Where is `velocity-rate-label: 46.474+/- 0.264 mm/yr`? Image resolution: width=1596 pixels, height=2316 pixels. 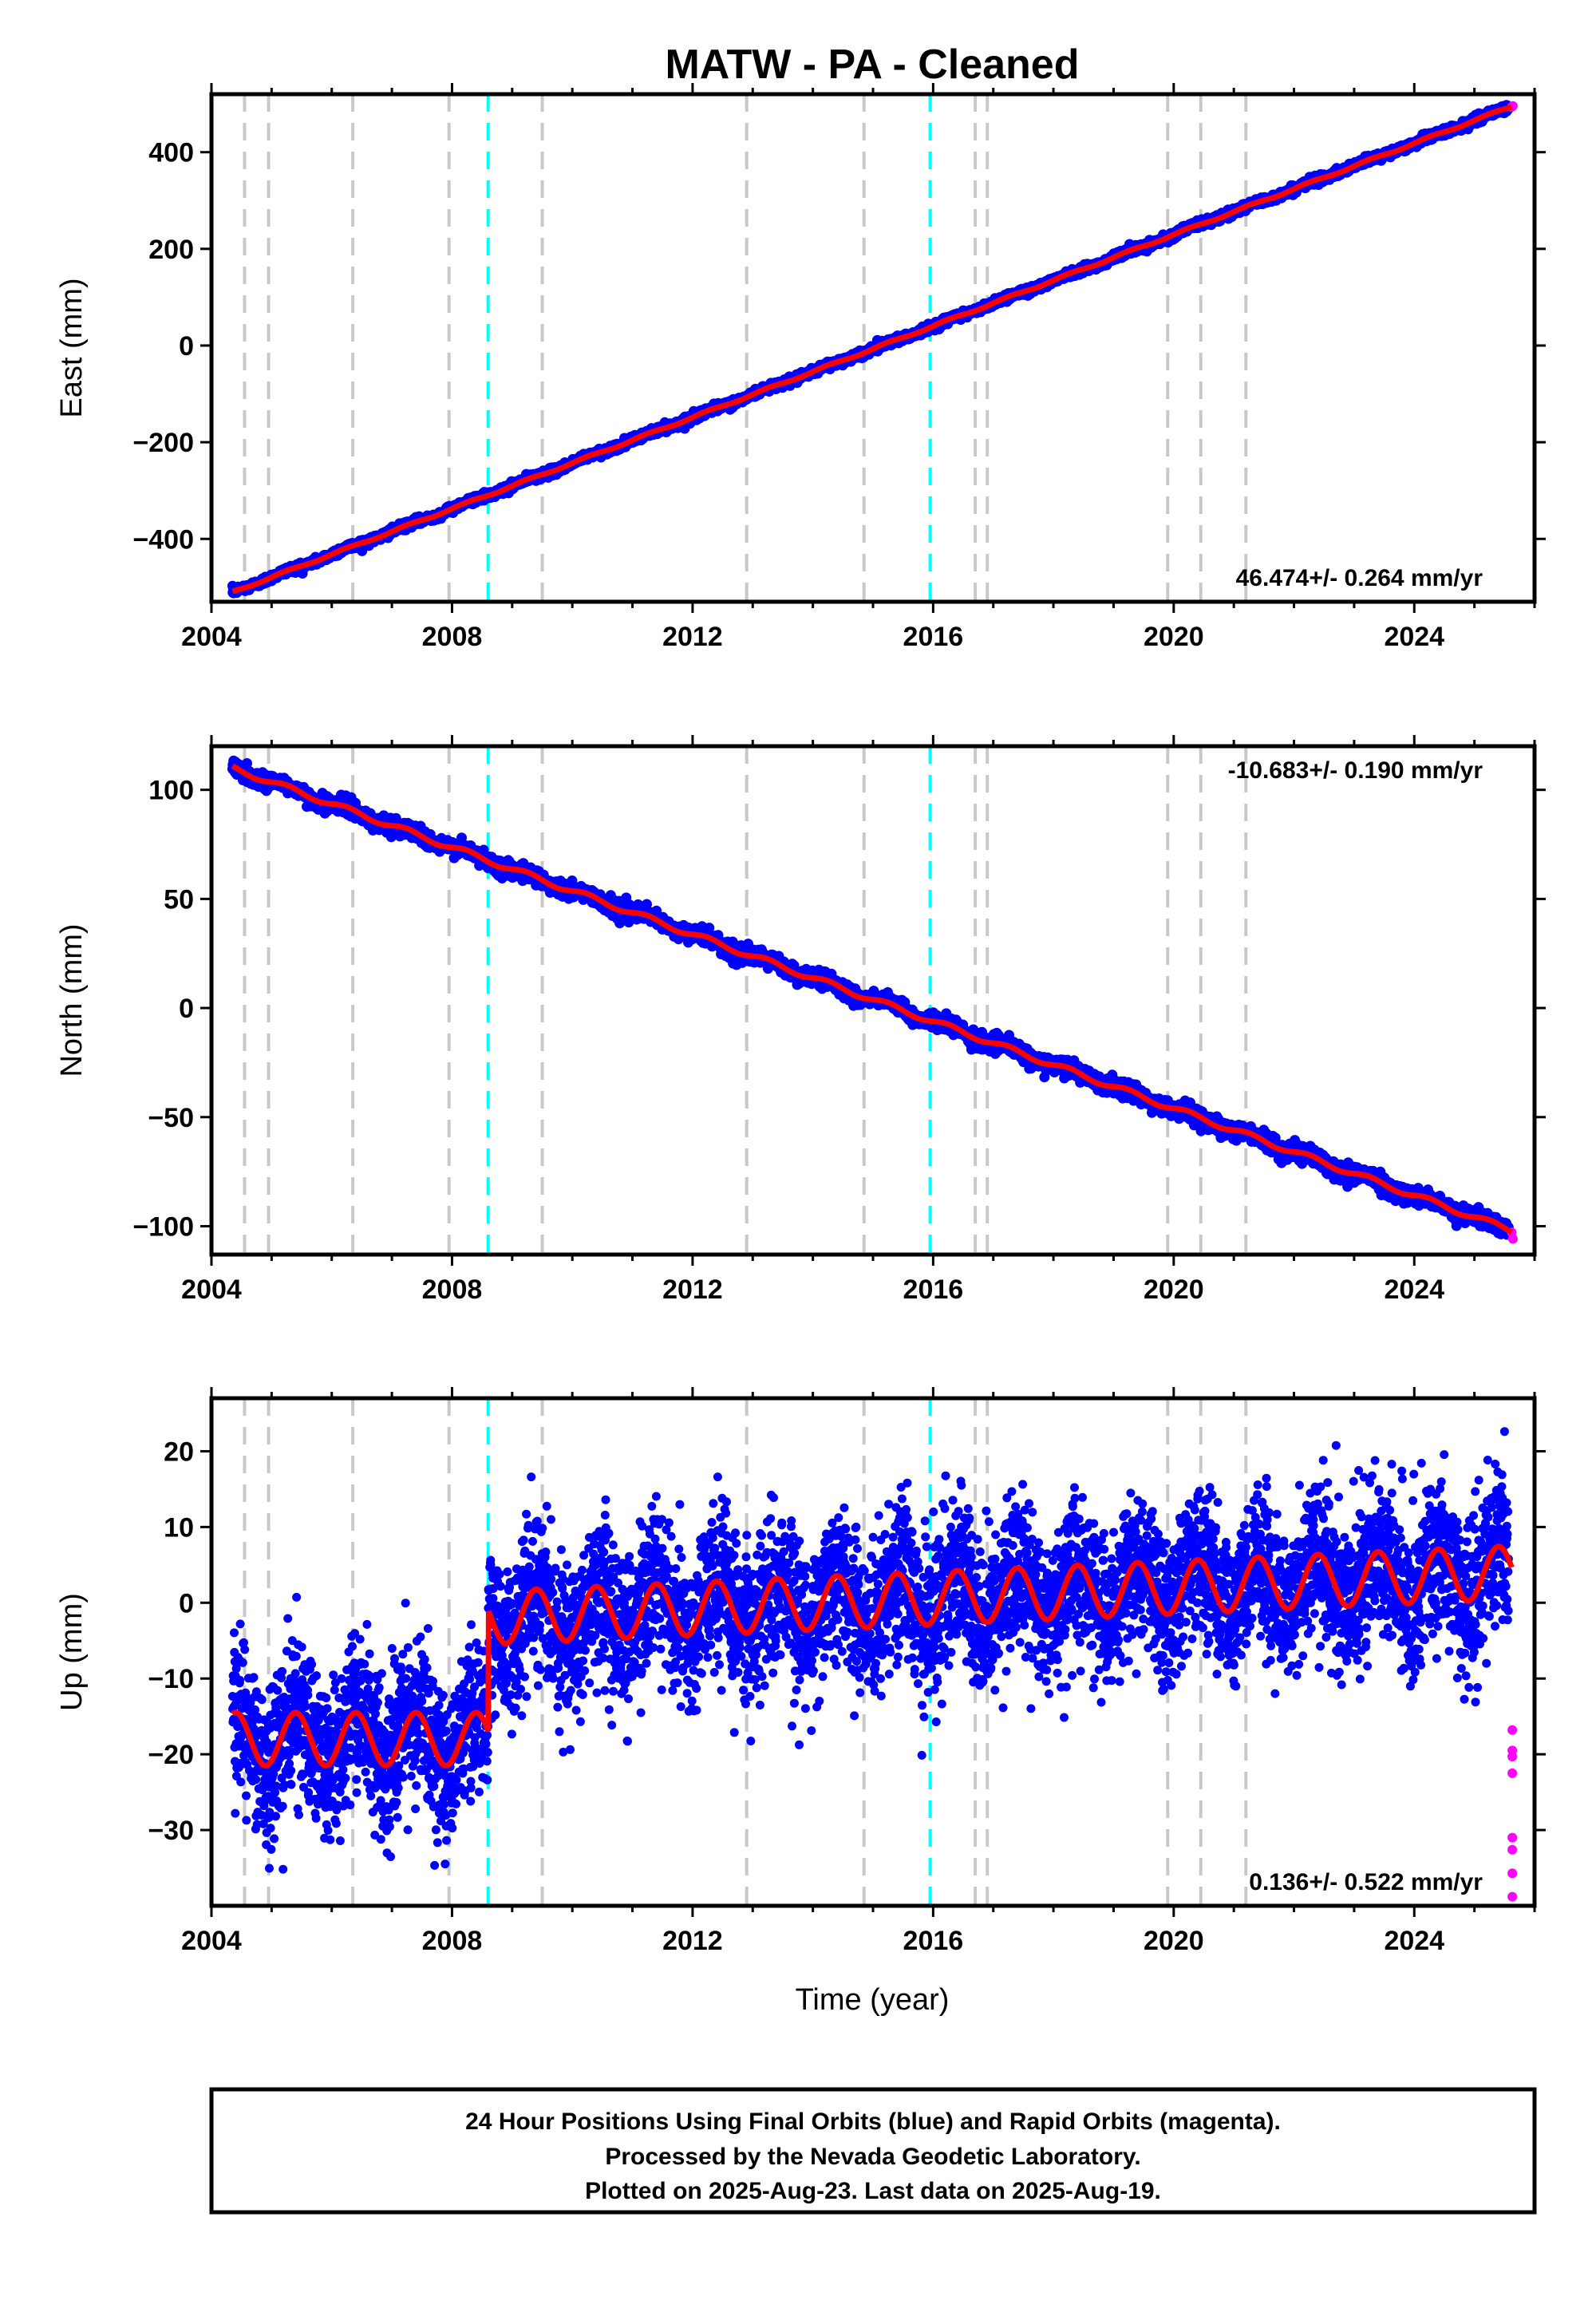 velocity-rate-label: 46.474+/- 0.264 mm/yr is located at coordinates (1359, 578).